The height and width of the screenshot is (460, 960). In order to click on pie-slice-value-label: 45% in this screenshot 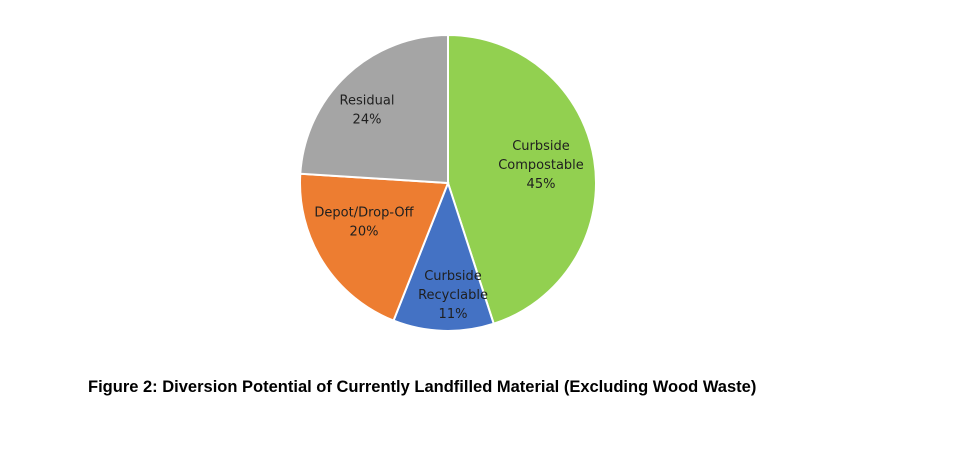, I will do `click(541, 184)`.